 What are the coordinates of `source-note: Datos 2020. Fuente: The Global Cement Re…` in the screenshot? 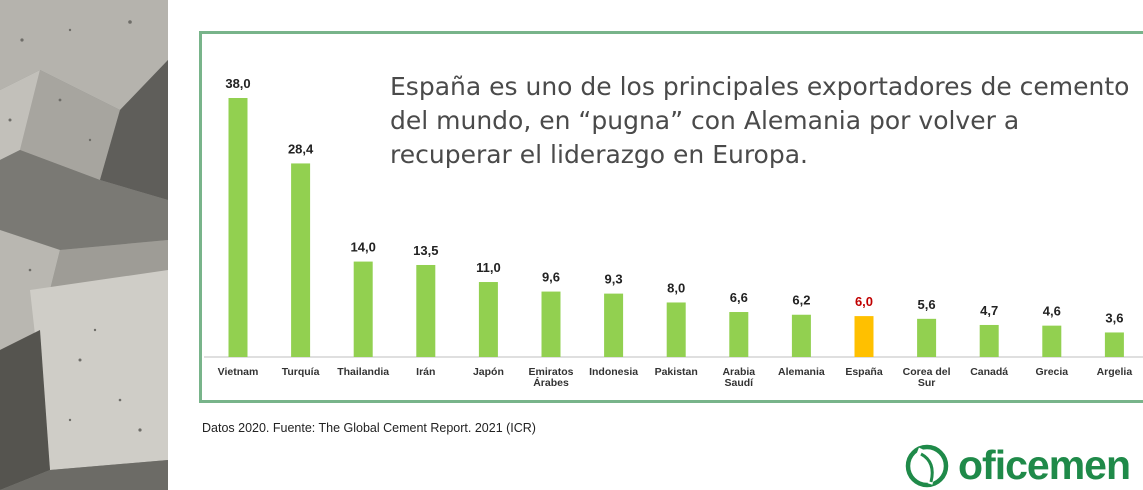 It's located at (369, 428).